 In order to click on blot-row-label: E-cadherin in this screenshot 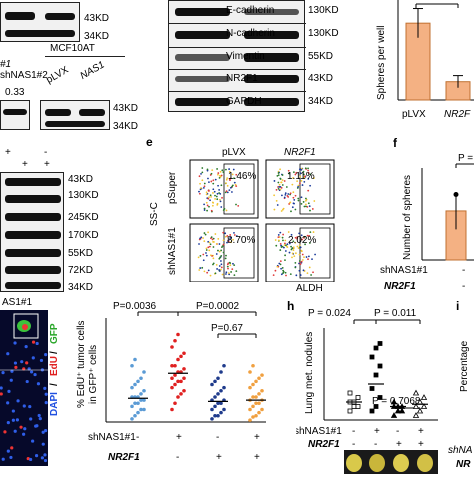, I will do `click(250, 10)`.